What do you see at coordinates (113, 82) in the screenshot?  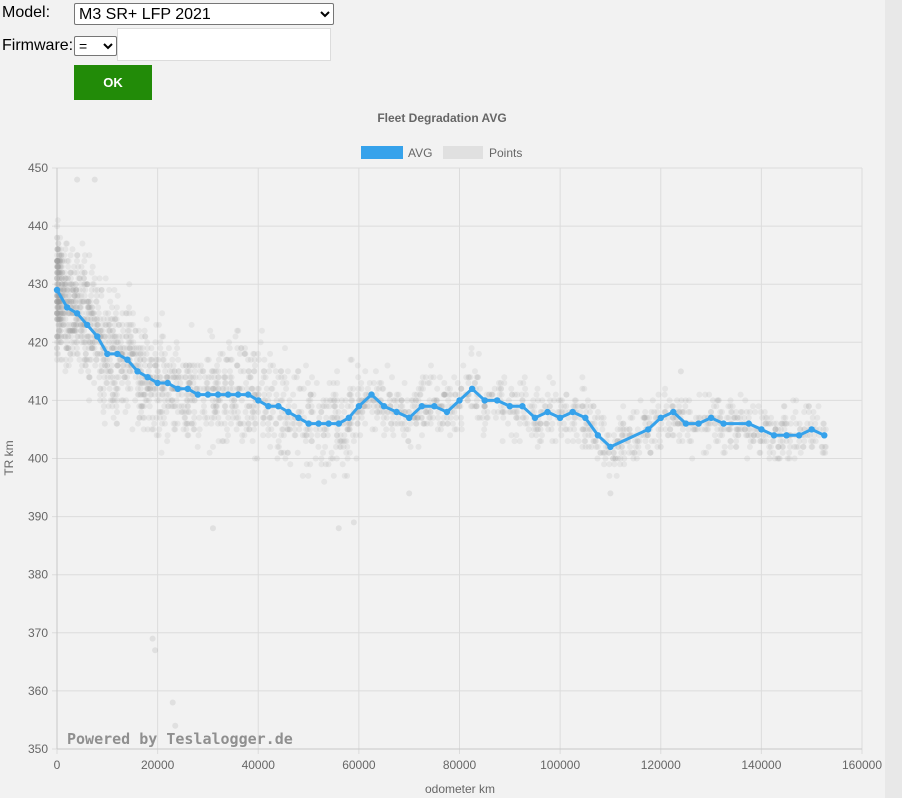 I see `ok-button: OK` at bounding box center [113, 82].